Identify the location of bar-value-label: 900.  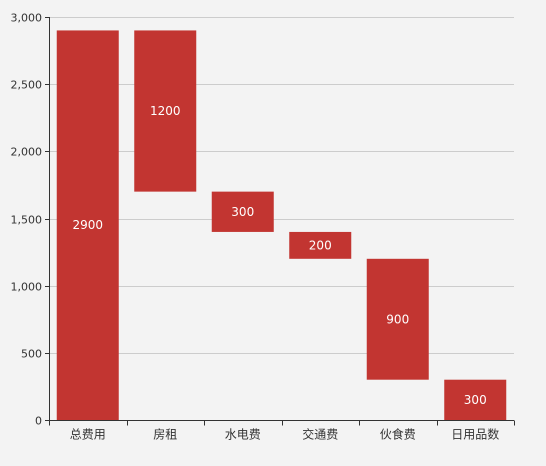
(397, 319).